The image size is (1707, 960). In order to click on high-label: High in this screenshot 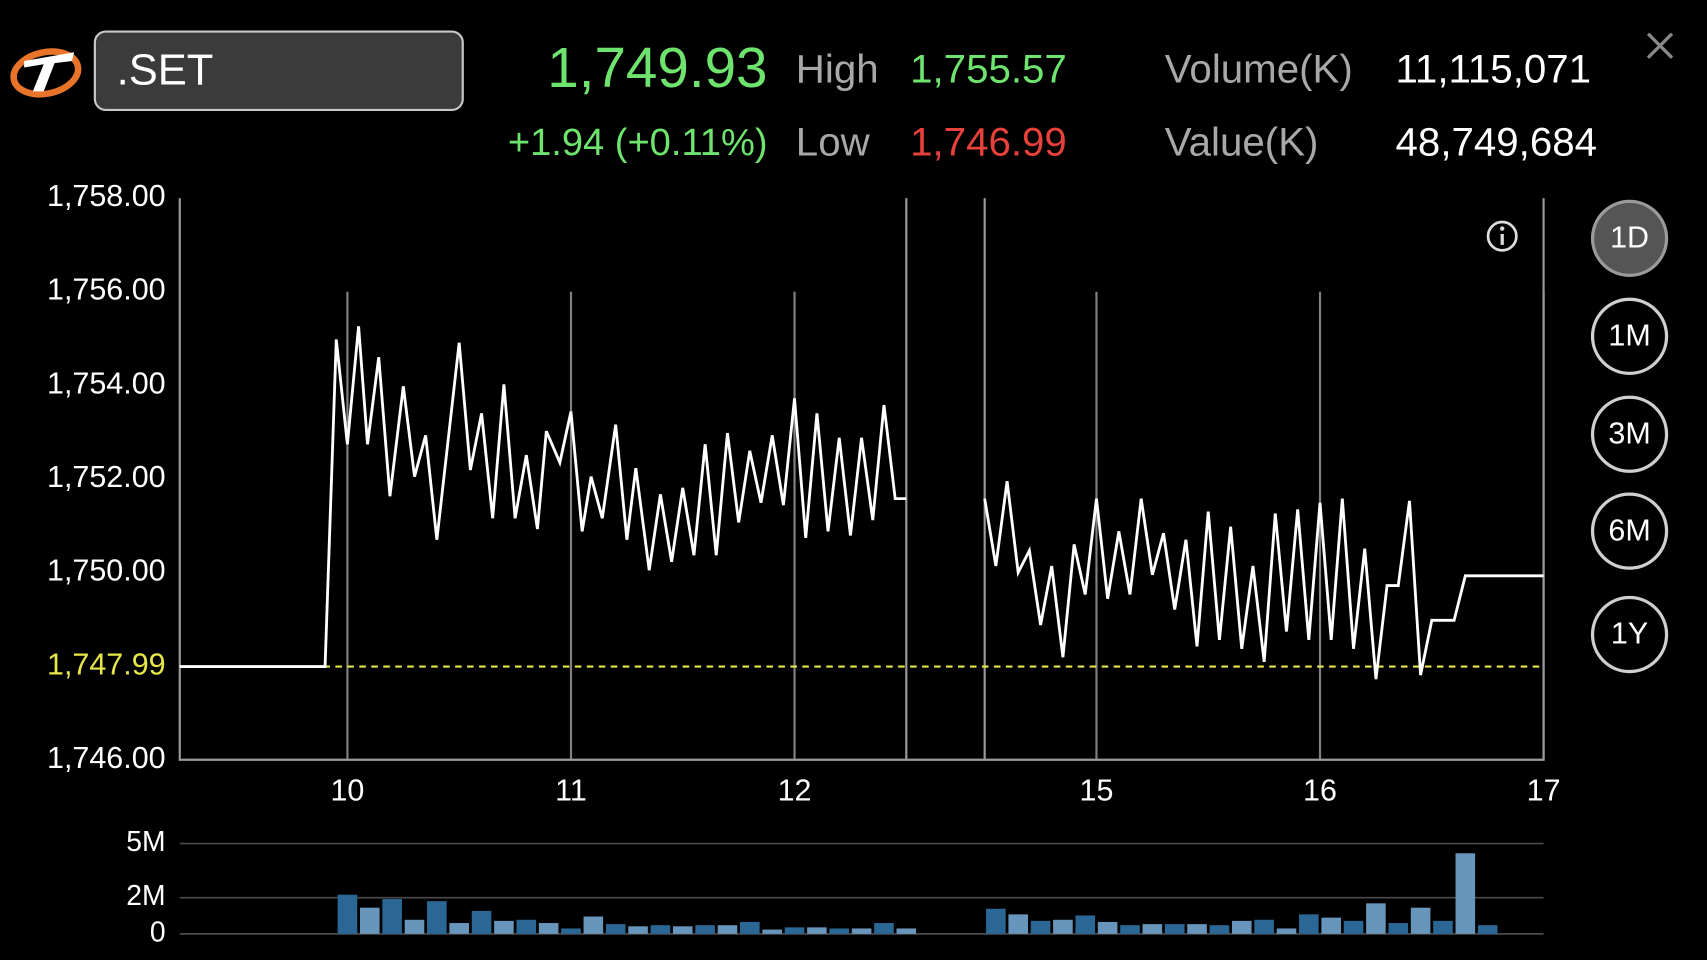, I will do `click(837, 68)`.